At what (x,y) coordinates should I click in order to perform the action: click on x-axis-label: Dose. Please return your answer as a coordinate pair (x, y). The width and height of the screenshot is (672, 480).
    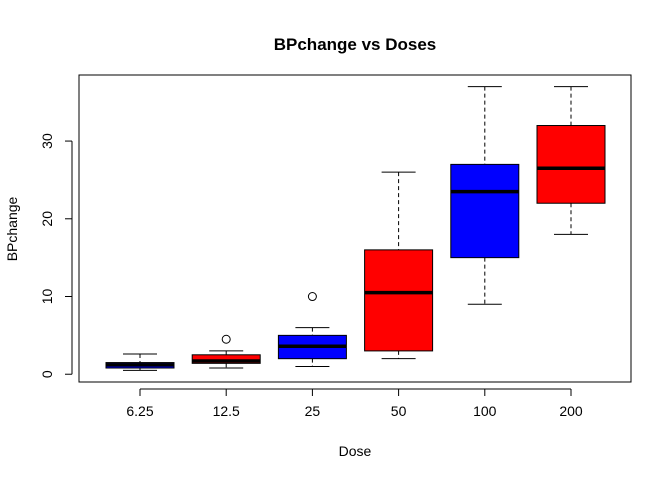
    Looking at the image, I should click on (355, 451).